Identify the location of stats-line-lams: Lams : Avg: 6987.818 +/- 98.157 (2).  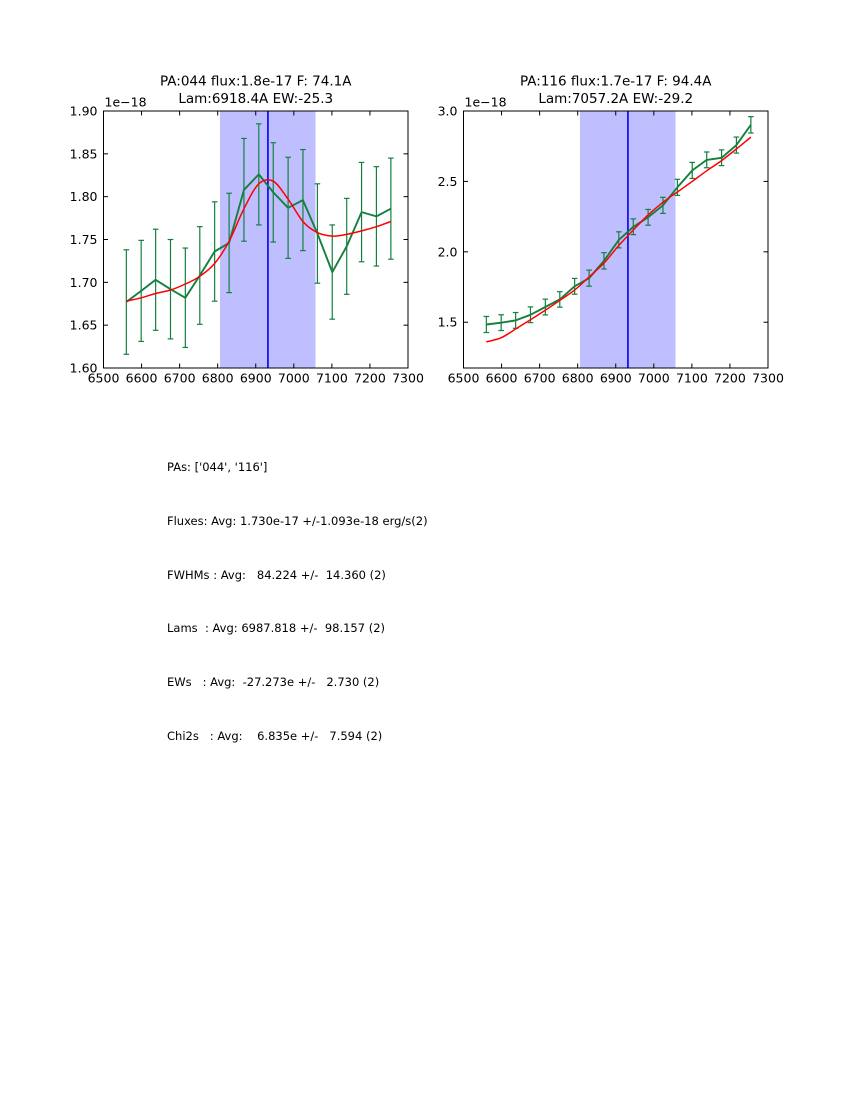
(276, 628).